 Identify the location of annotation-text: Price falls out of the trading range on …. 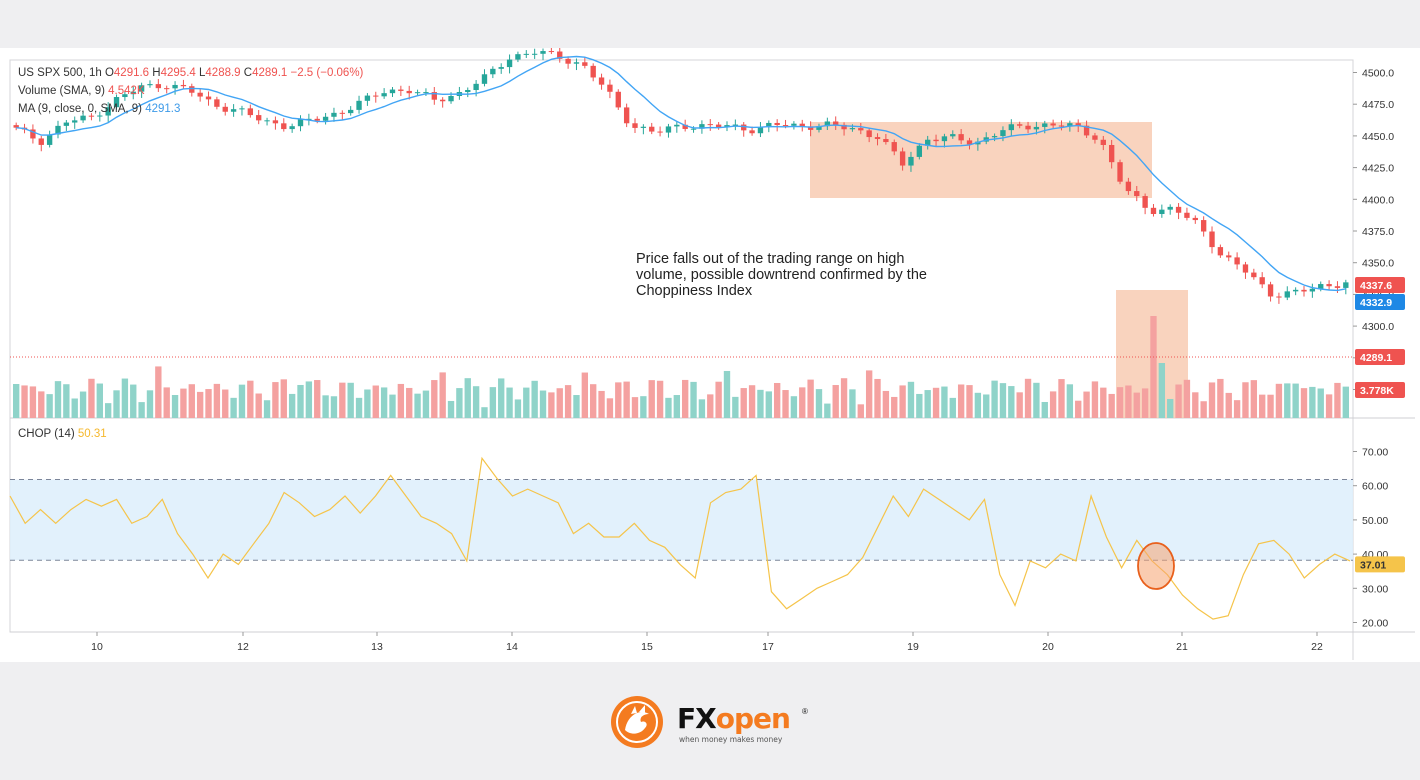
(781, 275).